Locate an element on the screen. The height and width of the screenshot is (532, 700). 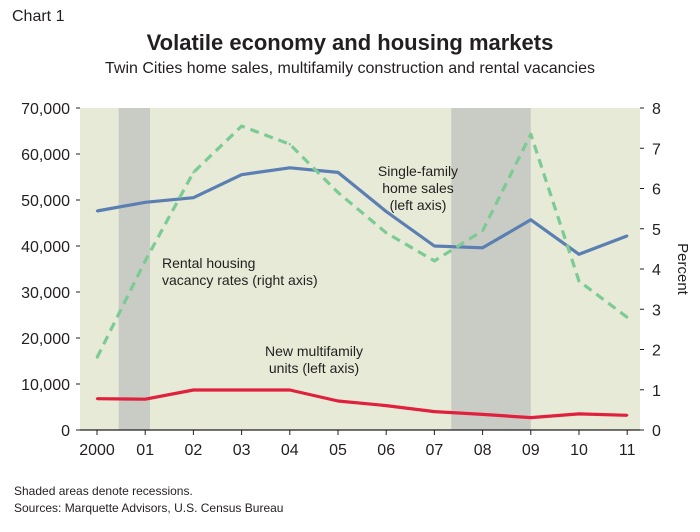
vacancy-rate-annotation: Rental housing vacancy rates (right axis) is located at coordinates (240, 271).